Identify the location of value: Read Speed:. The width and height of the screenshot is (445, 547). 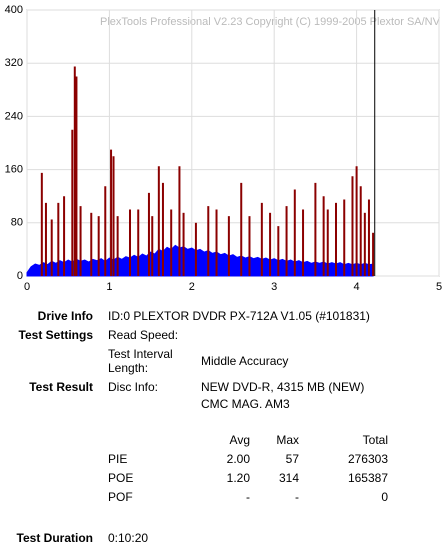
(143, 335).